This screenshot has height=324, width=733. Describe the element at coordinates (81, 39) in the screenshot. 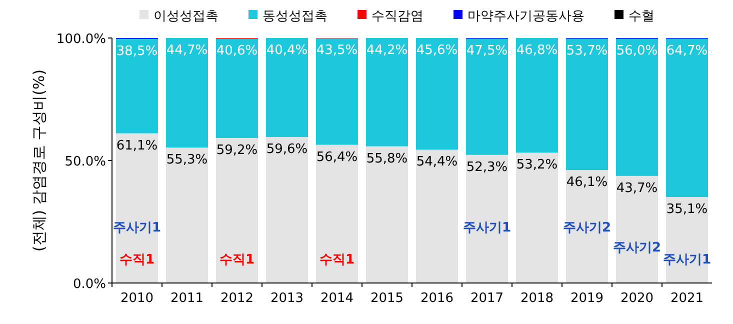

I see `y-tick-label: 100.0%` at that location.